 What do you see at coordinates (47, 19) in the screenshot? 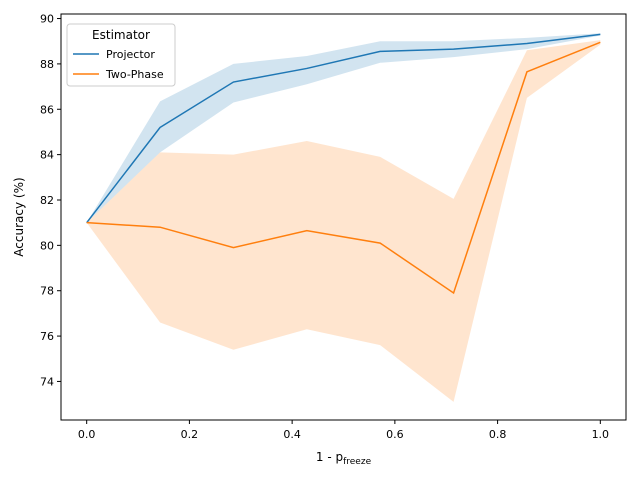
I see `y-tick-label: 90` at bounding box center [47, 19].